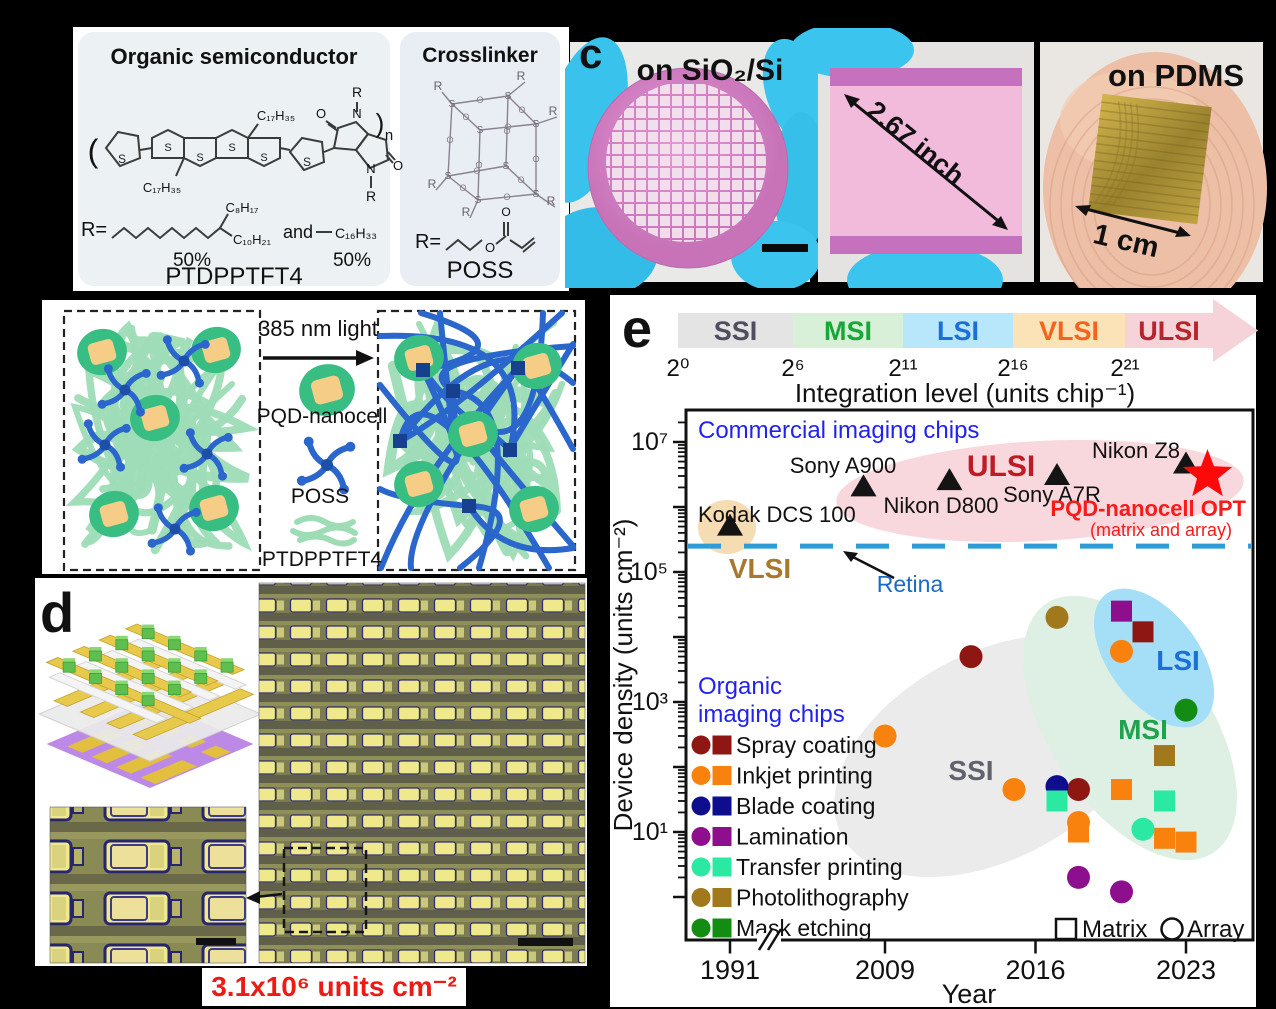 This screenshot has width=1276, height=1009. What do you see at coordinates (233, 276) in the screenshot?
I see `polymer-name: PTDPPTFT4` at bounding box center [233, 276].